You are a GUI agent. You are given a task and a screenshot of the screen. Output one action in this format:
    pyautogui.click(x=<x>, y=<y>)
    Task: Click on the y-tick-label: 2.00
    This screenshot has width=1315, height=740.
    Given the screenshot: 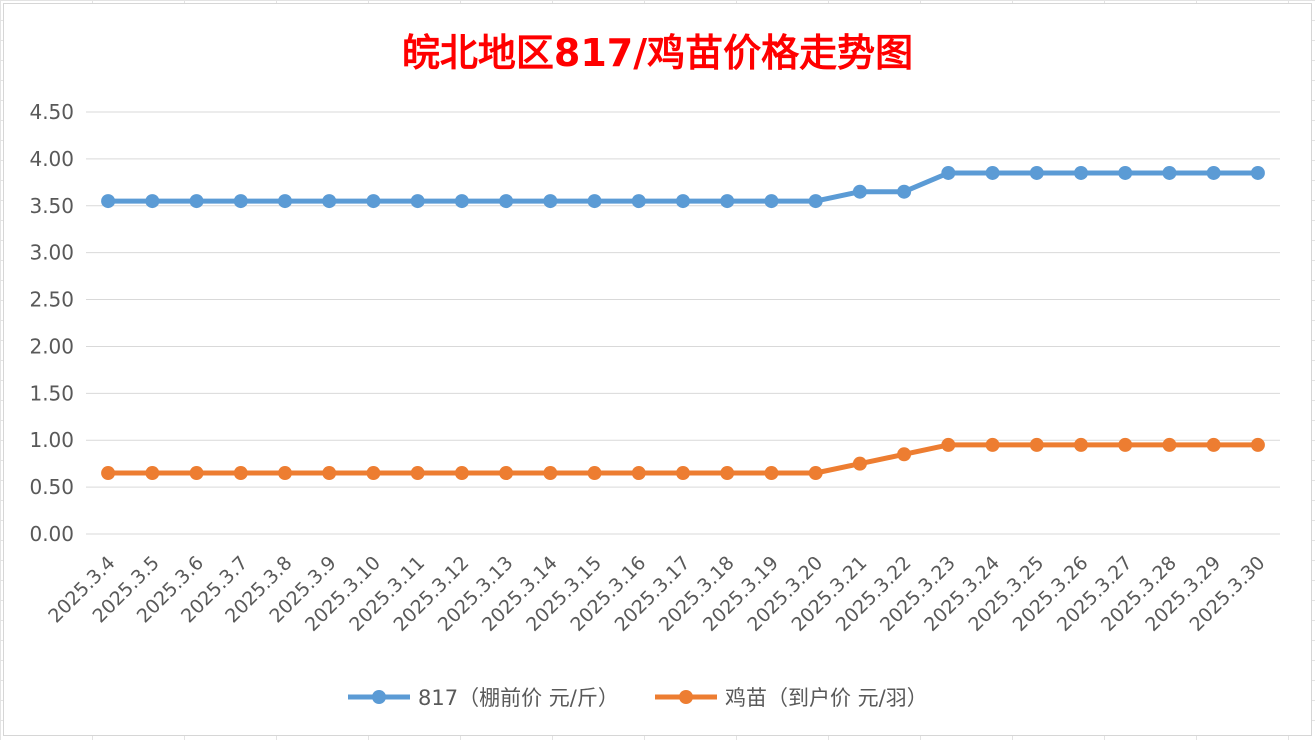 What is the action you would take?
    pyautogui.click(x=51, y=346)
    